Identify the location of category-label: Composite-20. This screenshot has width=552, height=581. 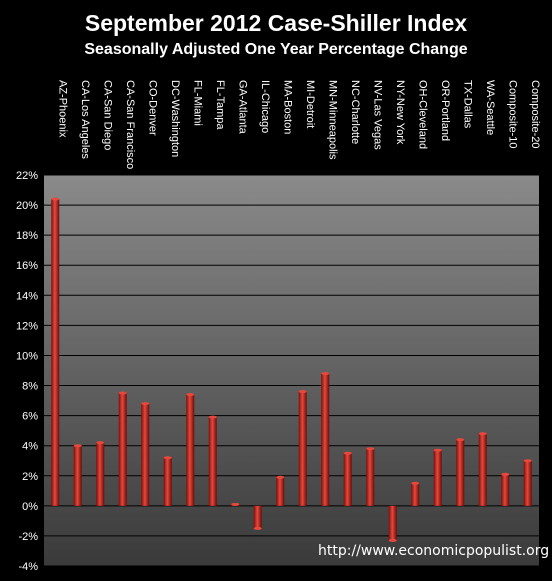
(535, 114).